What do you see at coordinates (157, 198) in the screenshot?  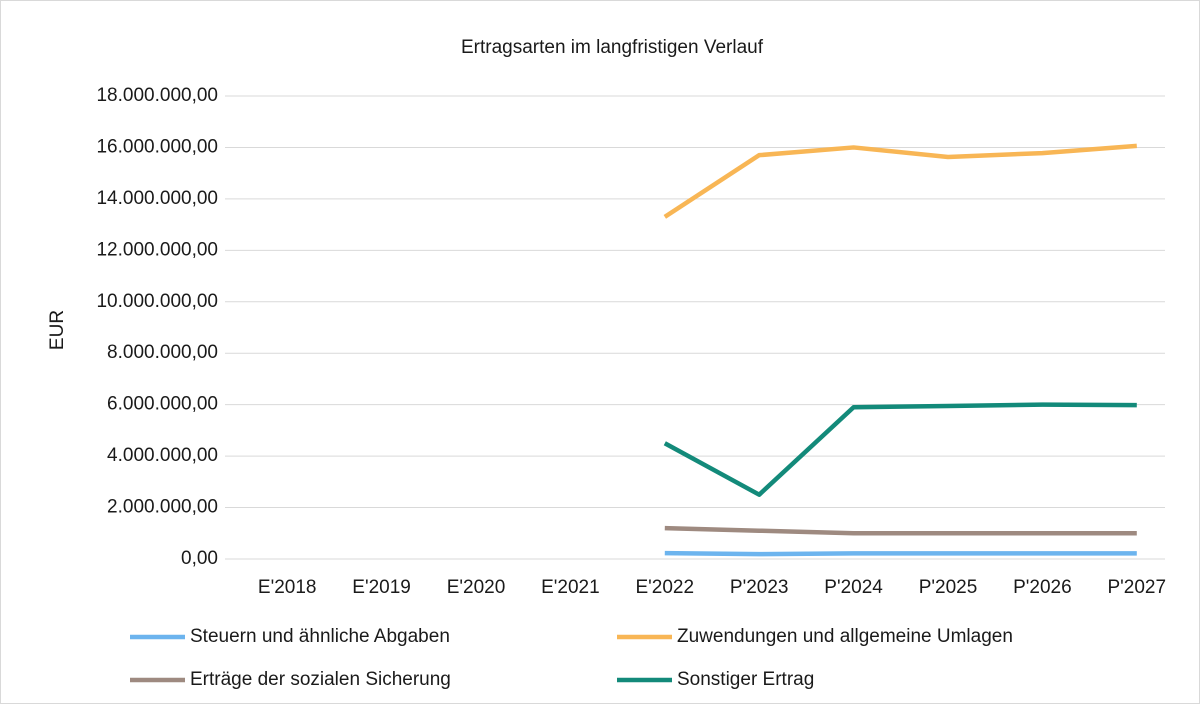 I see `y-tick-label: 14.000.000,00` at bounding box center [157, 198].